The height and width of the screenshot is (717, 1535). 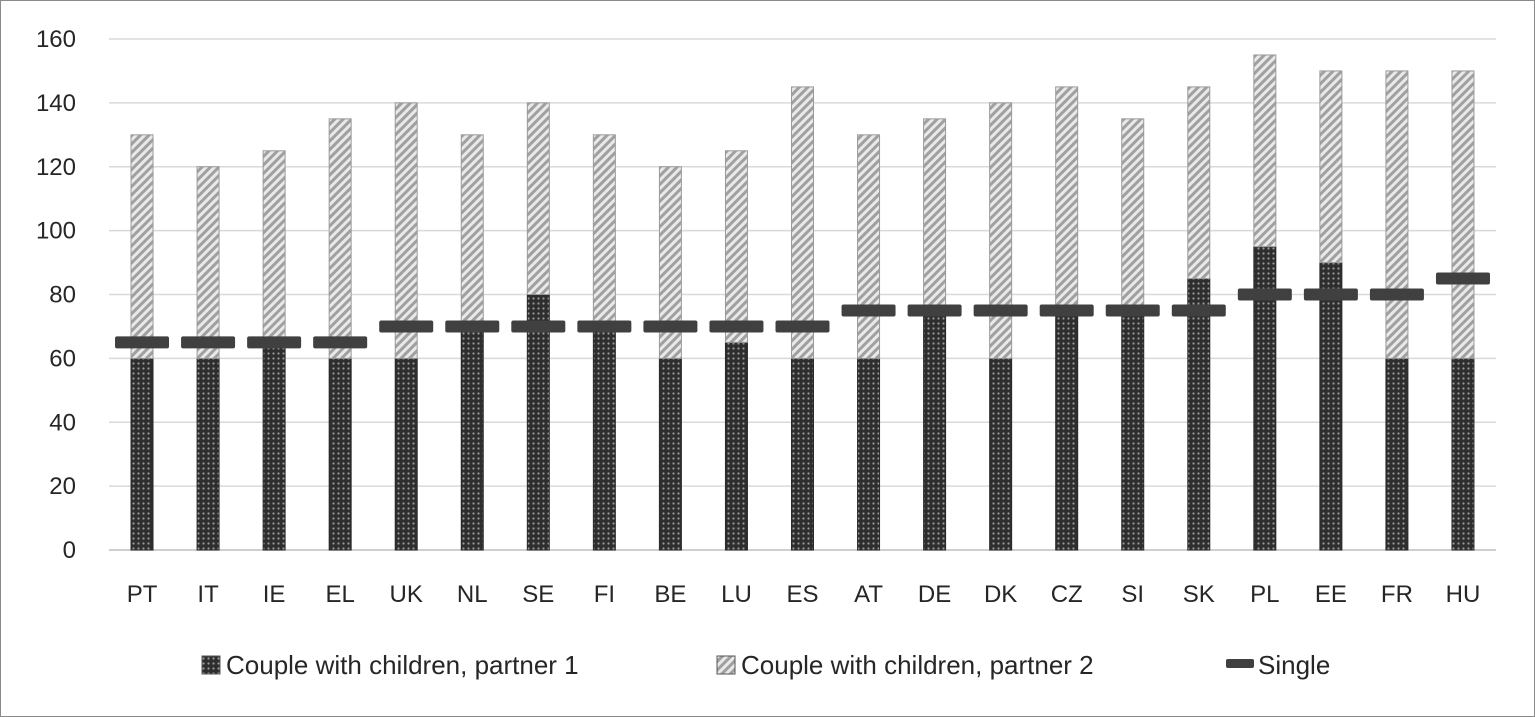 I want to click on bar-partner2-FR, so click(x=1397, y=214).